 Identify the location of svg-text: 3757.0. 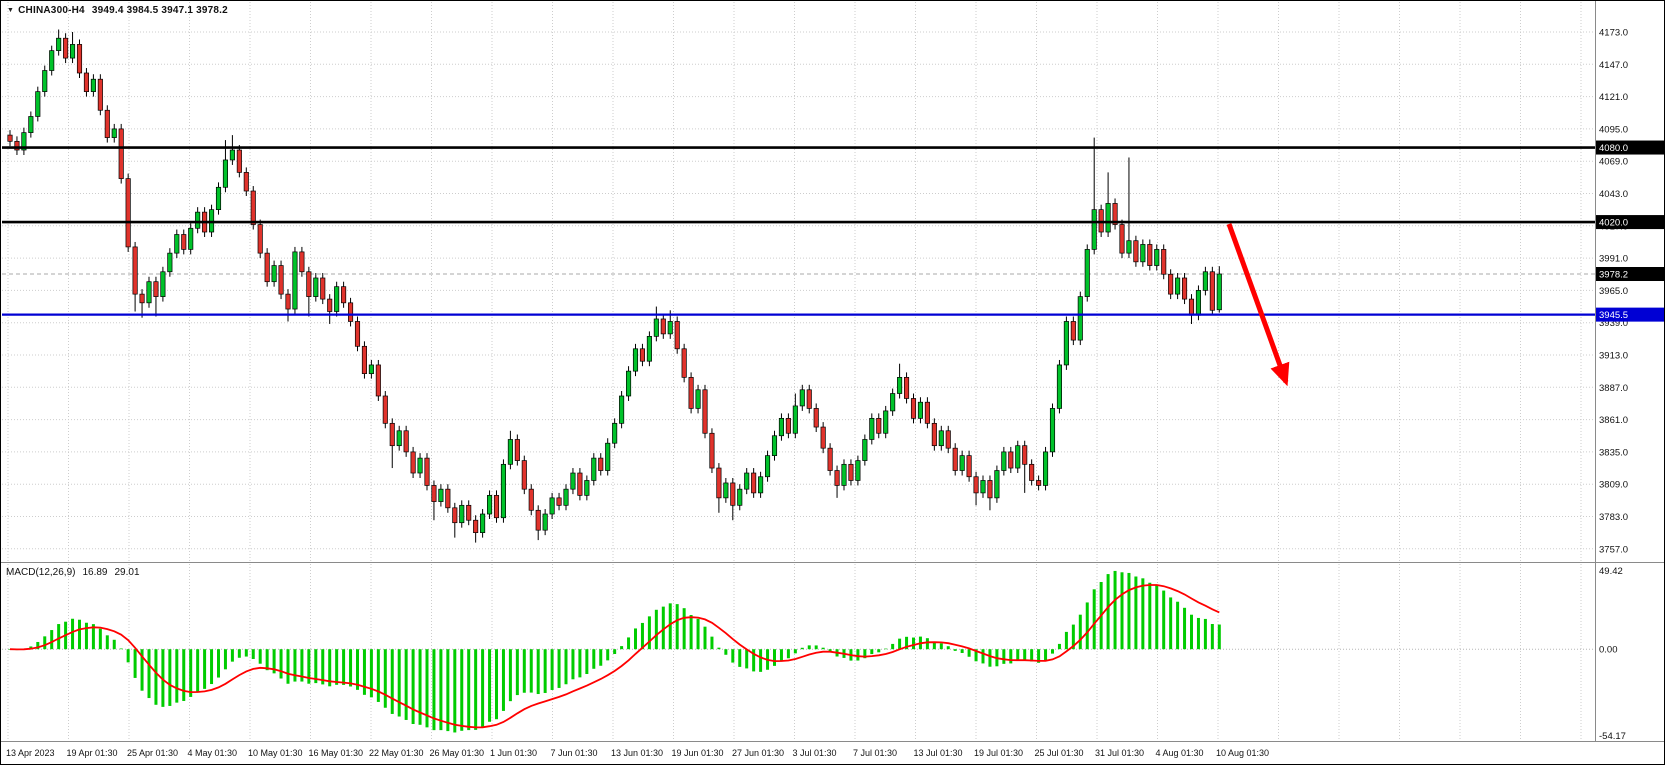
(1613, 549).